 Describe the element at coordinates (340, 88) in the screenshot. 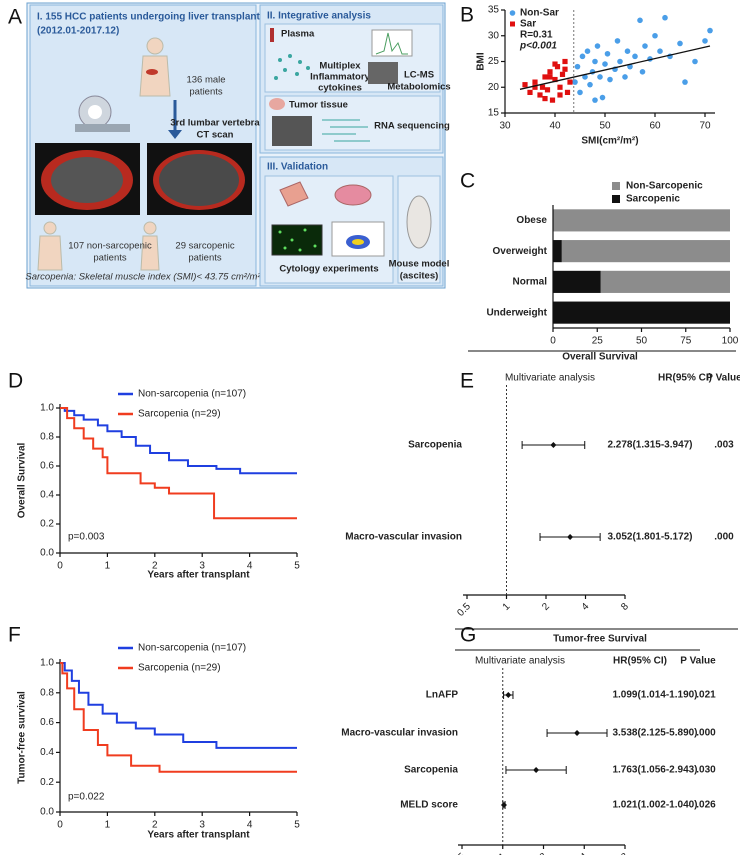

I see `cytokine-text: cytokines` at that location.